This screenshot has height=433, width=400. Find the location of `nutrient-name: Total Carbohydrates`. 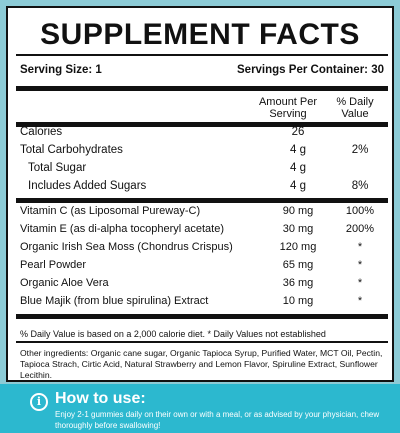

nutrient-name: Total Carbohydrates is located at coordinates (71, 150).